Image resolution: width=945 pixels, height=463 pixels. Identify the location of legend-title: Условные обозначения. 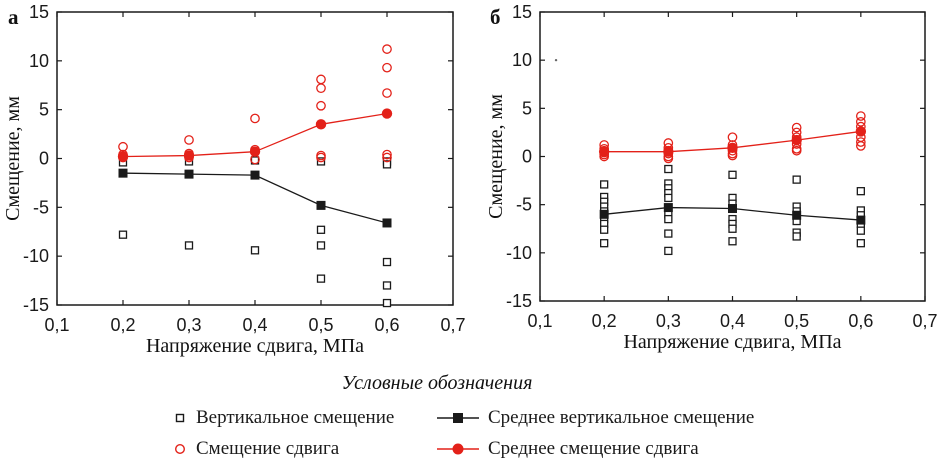
(437, 383).